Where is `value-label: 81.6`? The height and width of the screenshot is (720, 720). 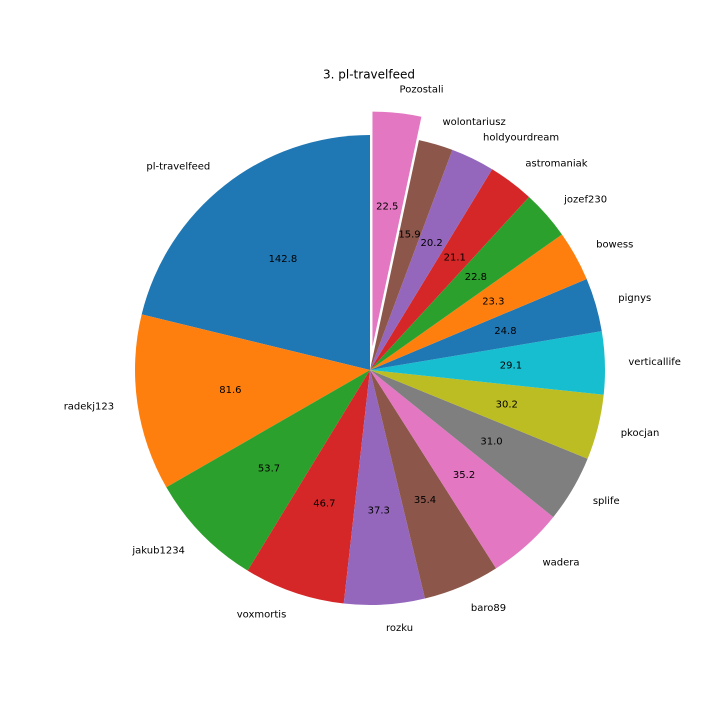 value-label: 81.6 is located at coordinates (230, 390).